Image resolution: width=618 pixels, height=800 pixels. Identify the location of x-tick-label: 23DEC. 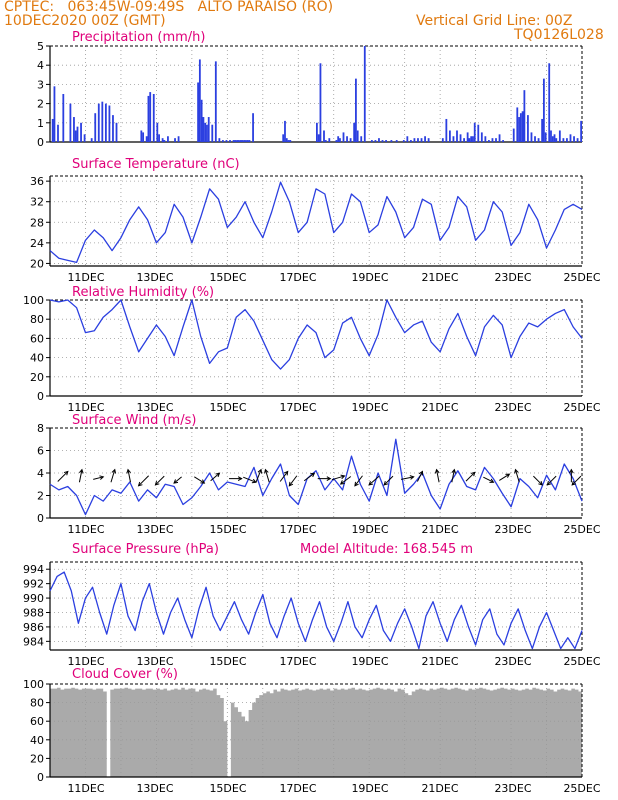
(512, 661).